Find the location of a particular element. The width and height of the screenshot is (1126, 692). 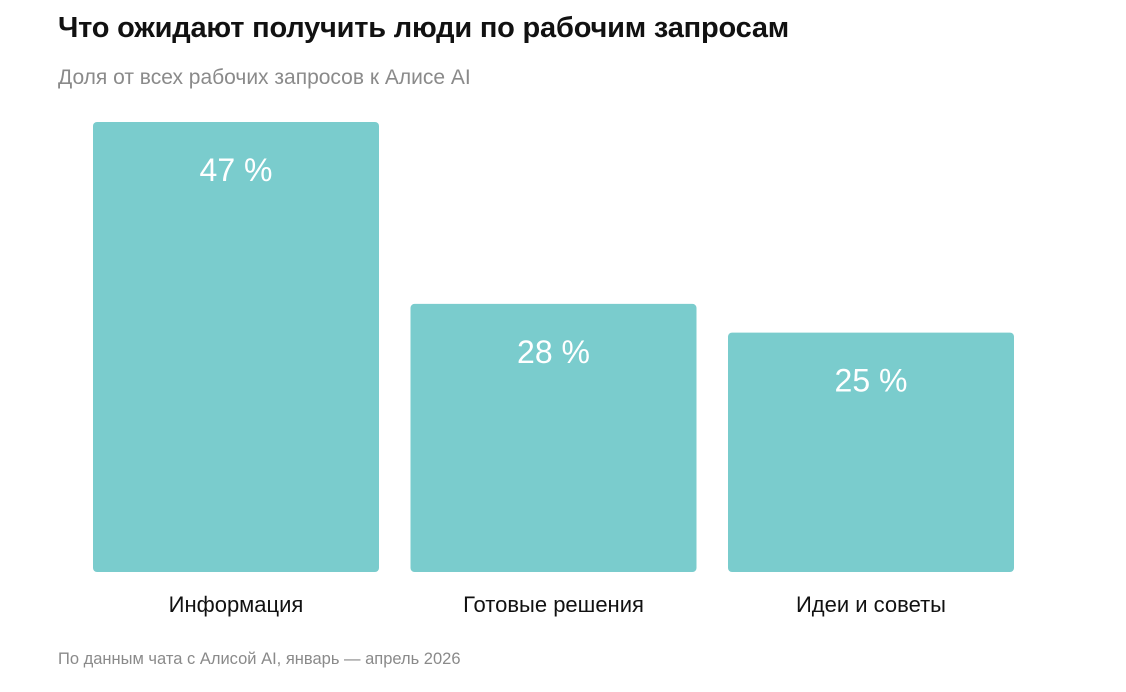

bar-value-label-2: 28 % is located at coordinates (553, 352).